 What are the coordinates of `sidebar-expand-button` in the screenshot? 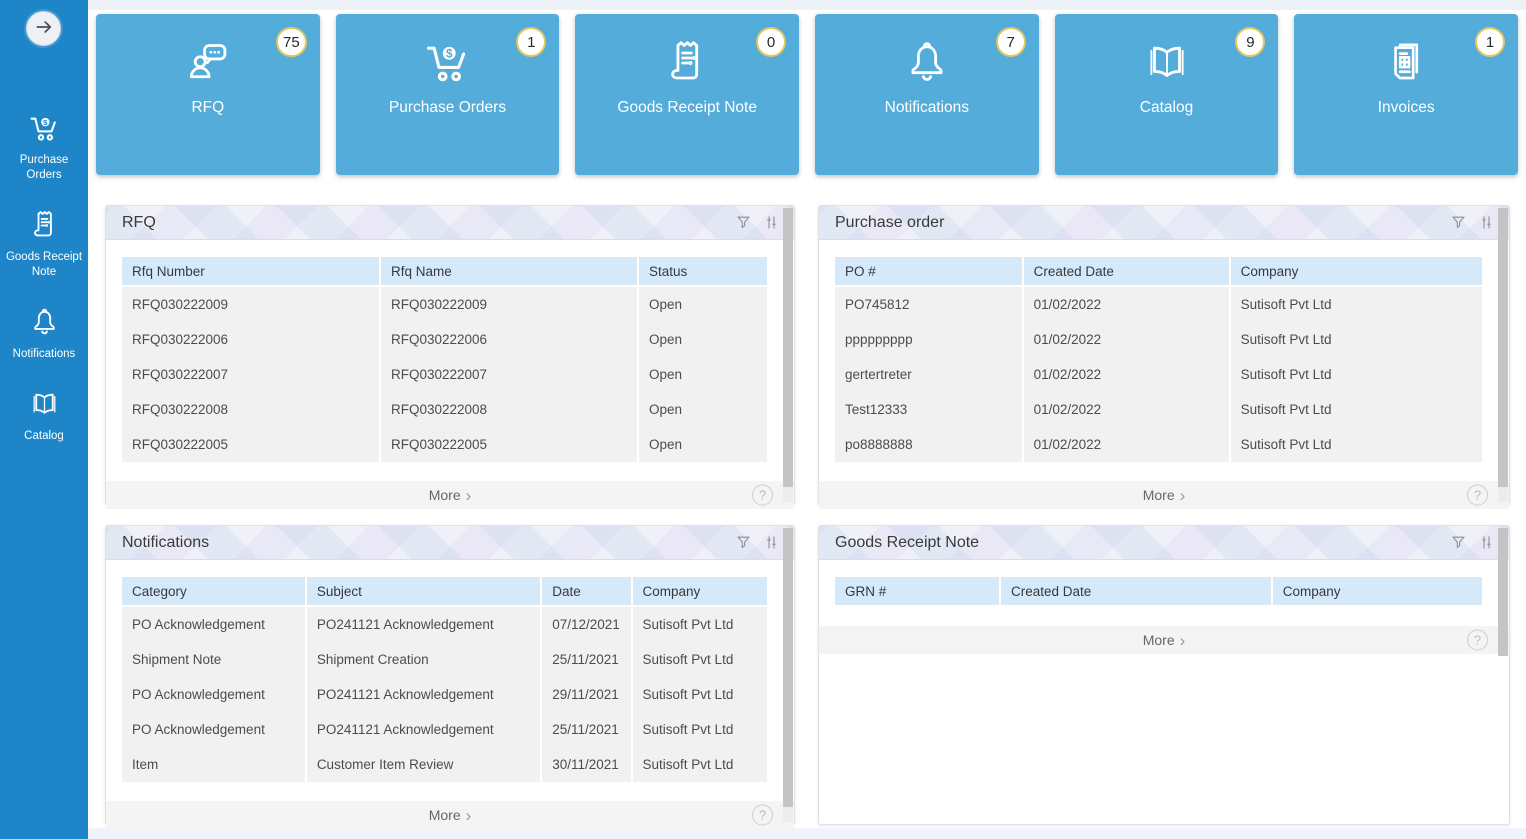 It's located at (43, 28).